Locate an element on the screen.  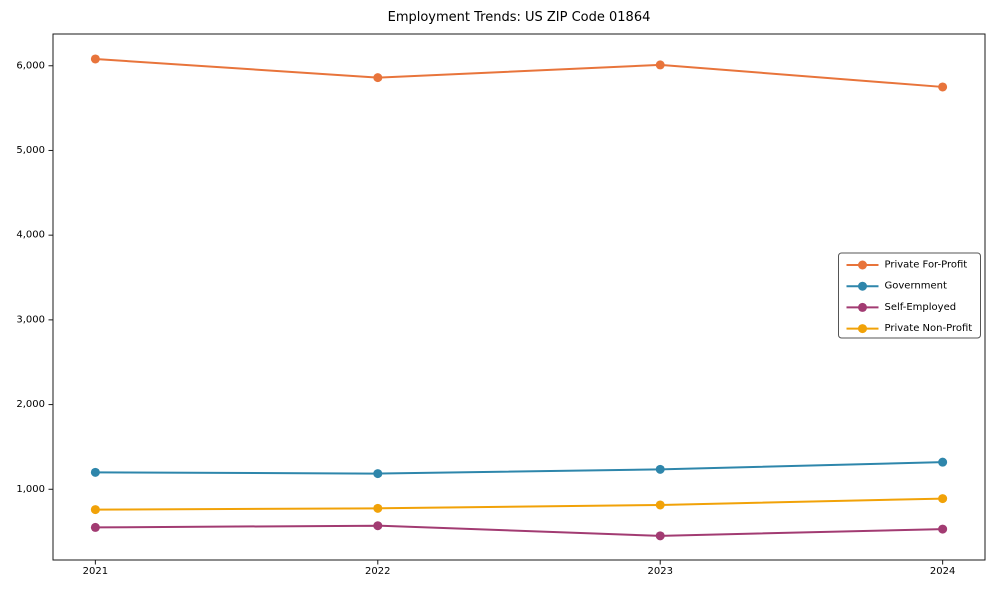
y-tick-label: 3,000 is located at coordinates (30, 319).